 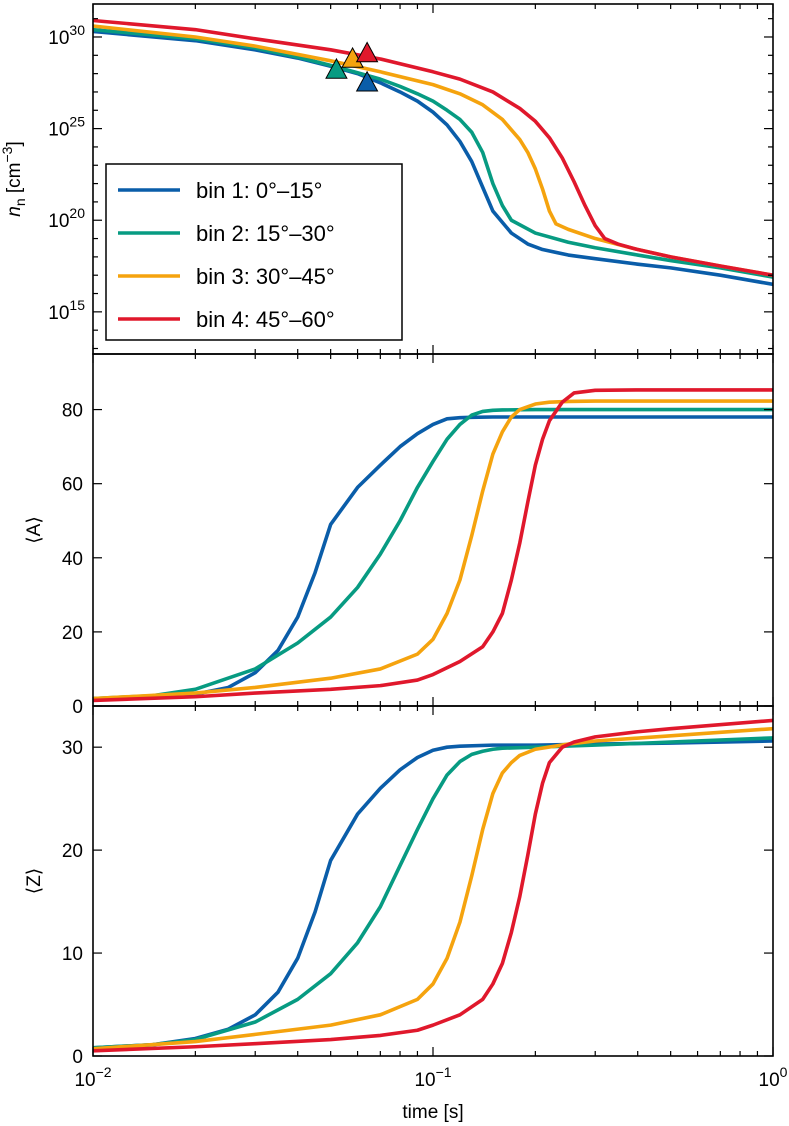 What do you see at coordinates (92, 1077) in the screenshot?
I see `x-tick-label: 10⁻²` at bounding box center [92, 1077].